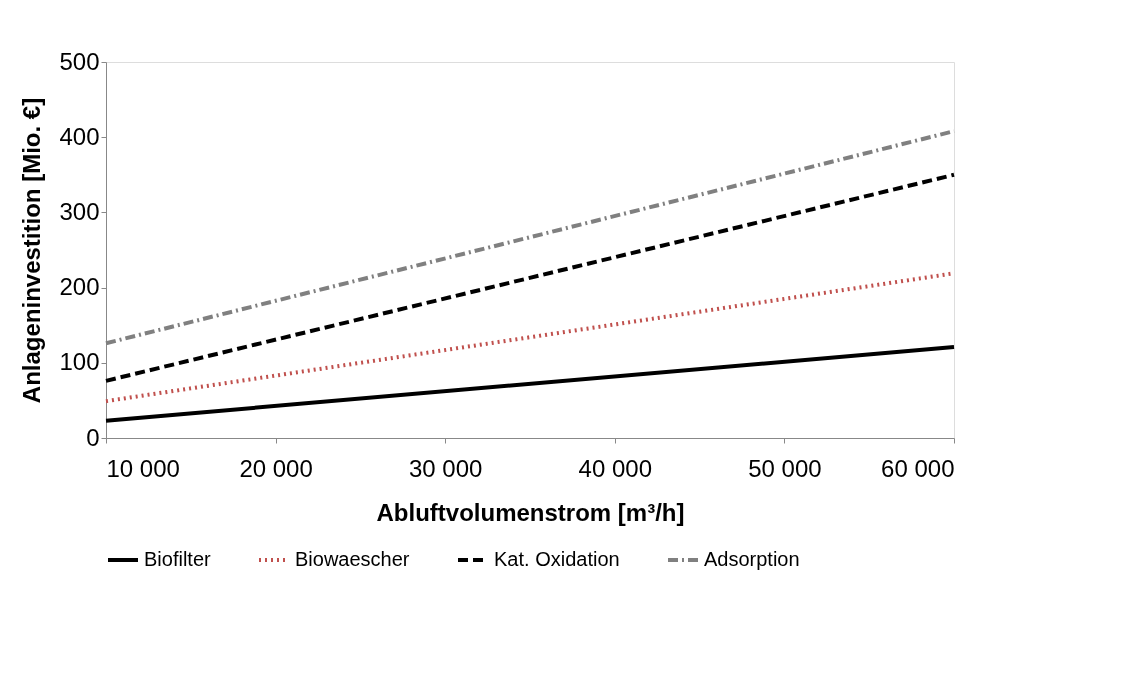  Describe the element at coordinates (615, 468) in the screenshot. I see `x-tick-label: 40 000` at that location.